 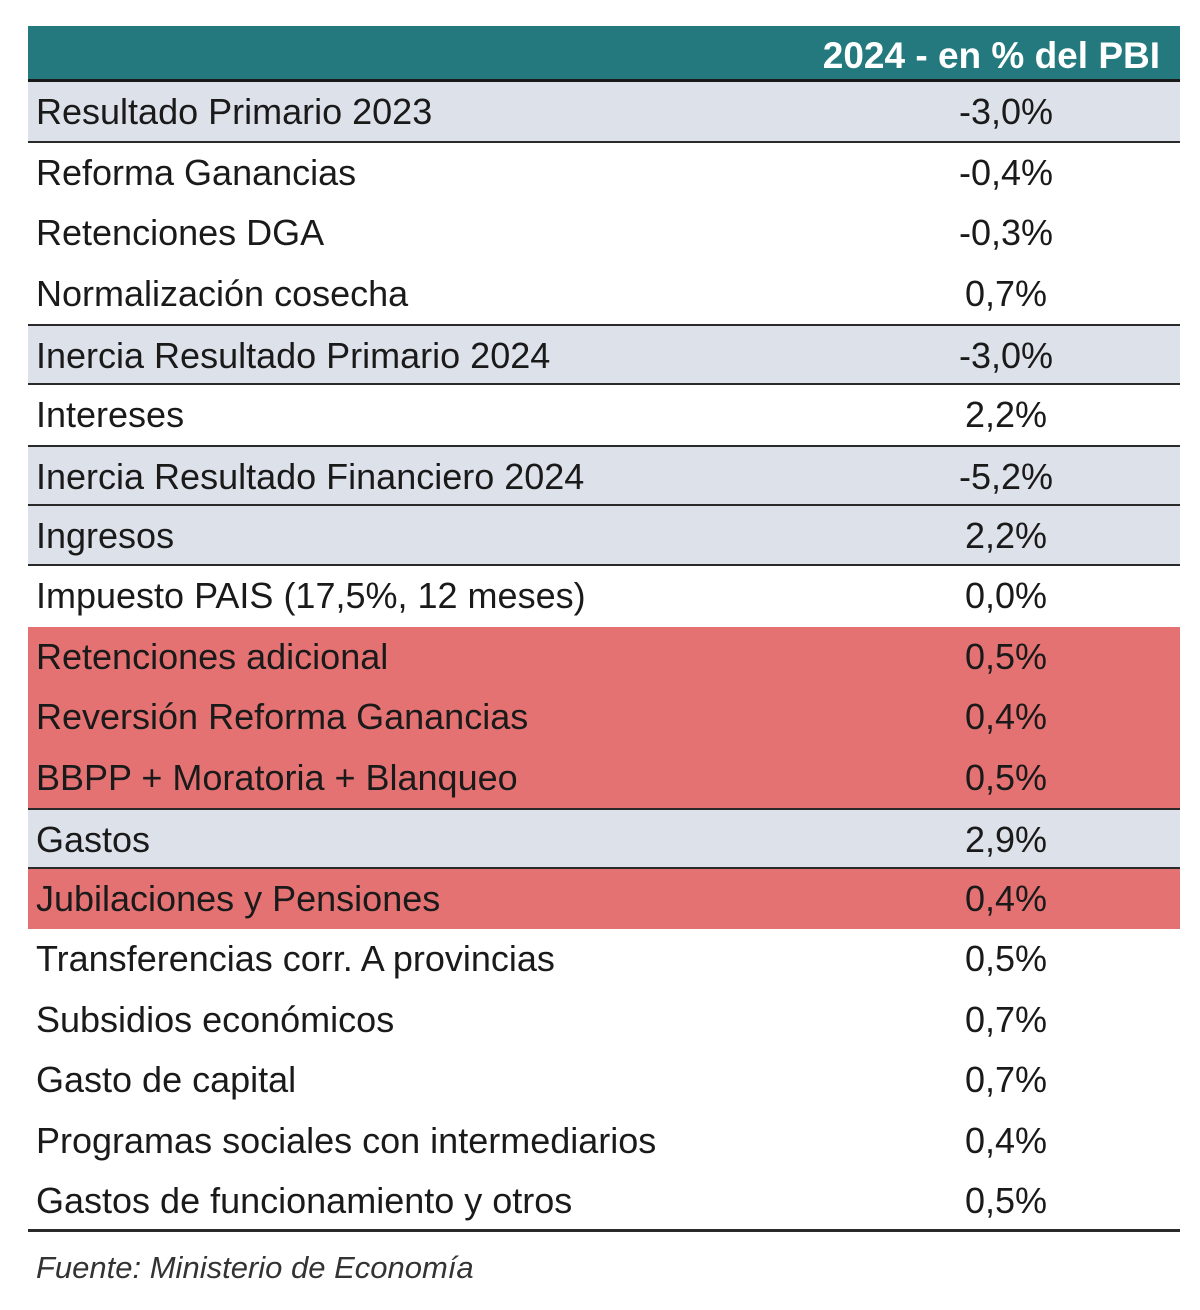 I want to click on row-label: Gasto de capital, so click(x=166, y=1079).